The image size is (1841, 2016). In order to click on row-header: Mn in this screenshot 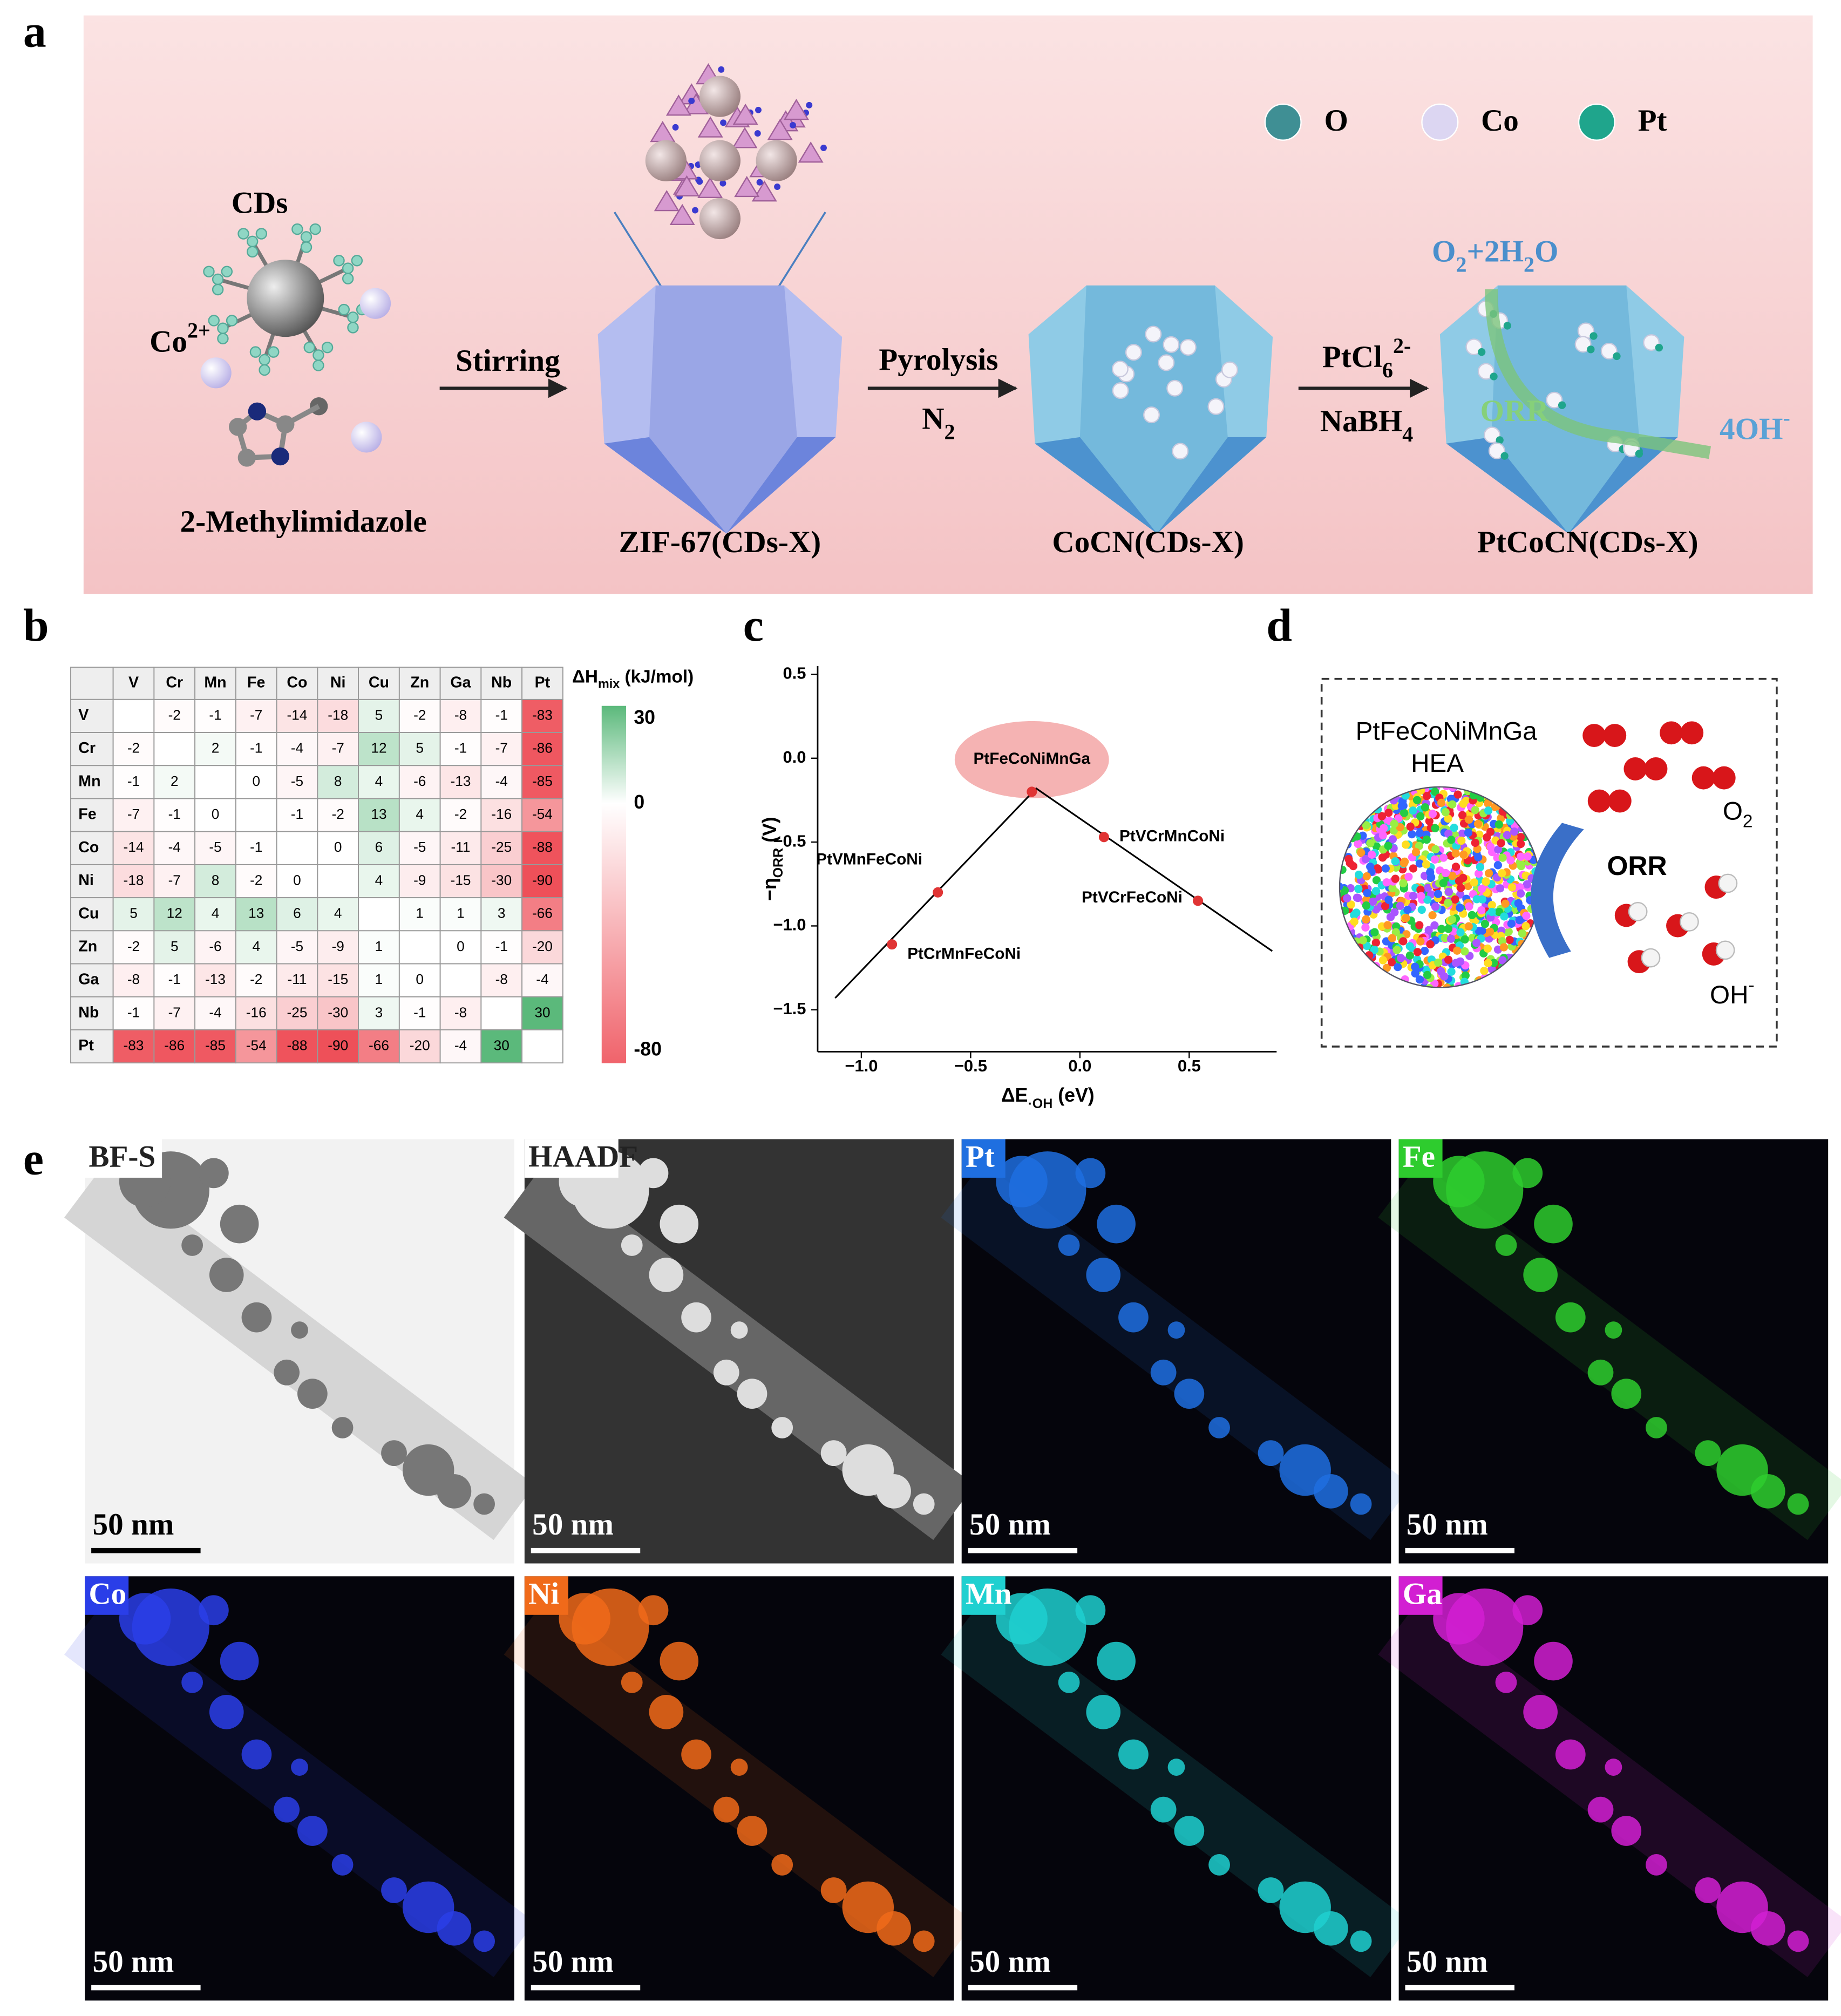, I will do `click(89, 781)`.